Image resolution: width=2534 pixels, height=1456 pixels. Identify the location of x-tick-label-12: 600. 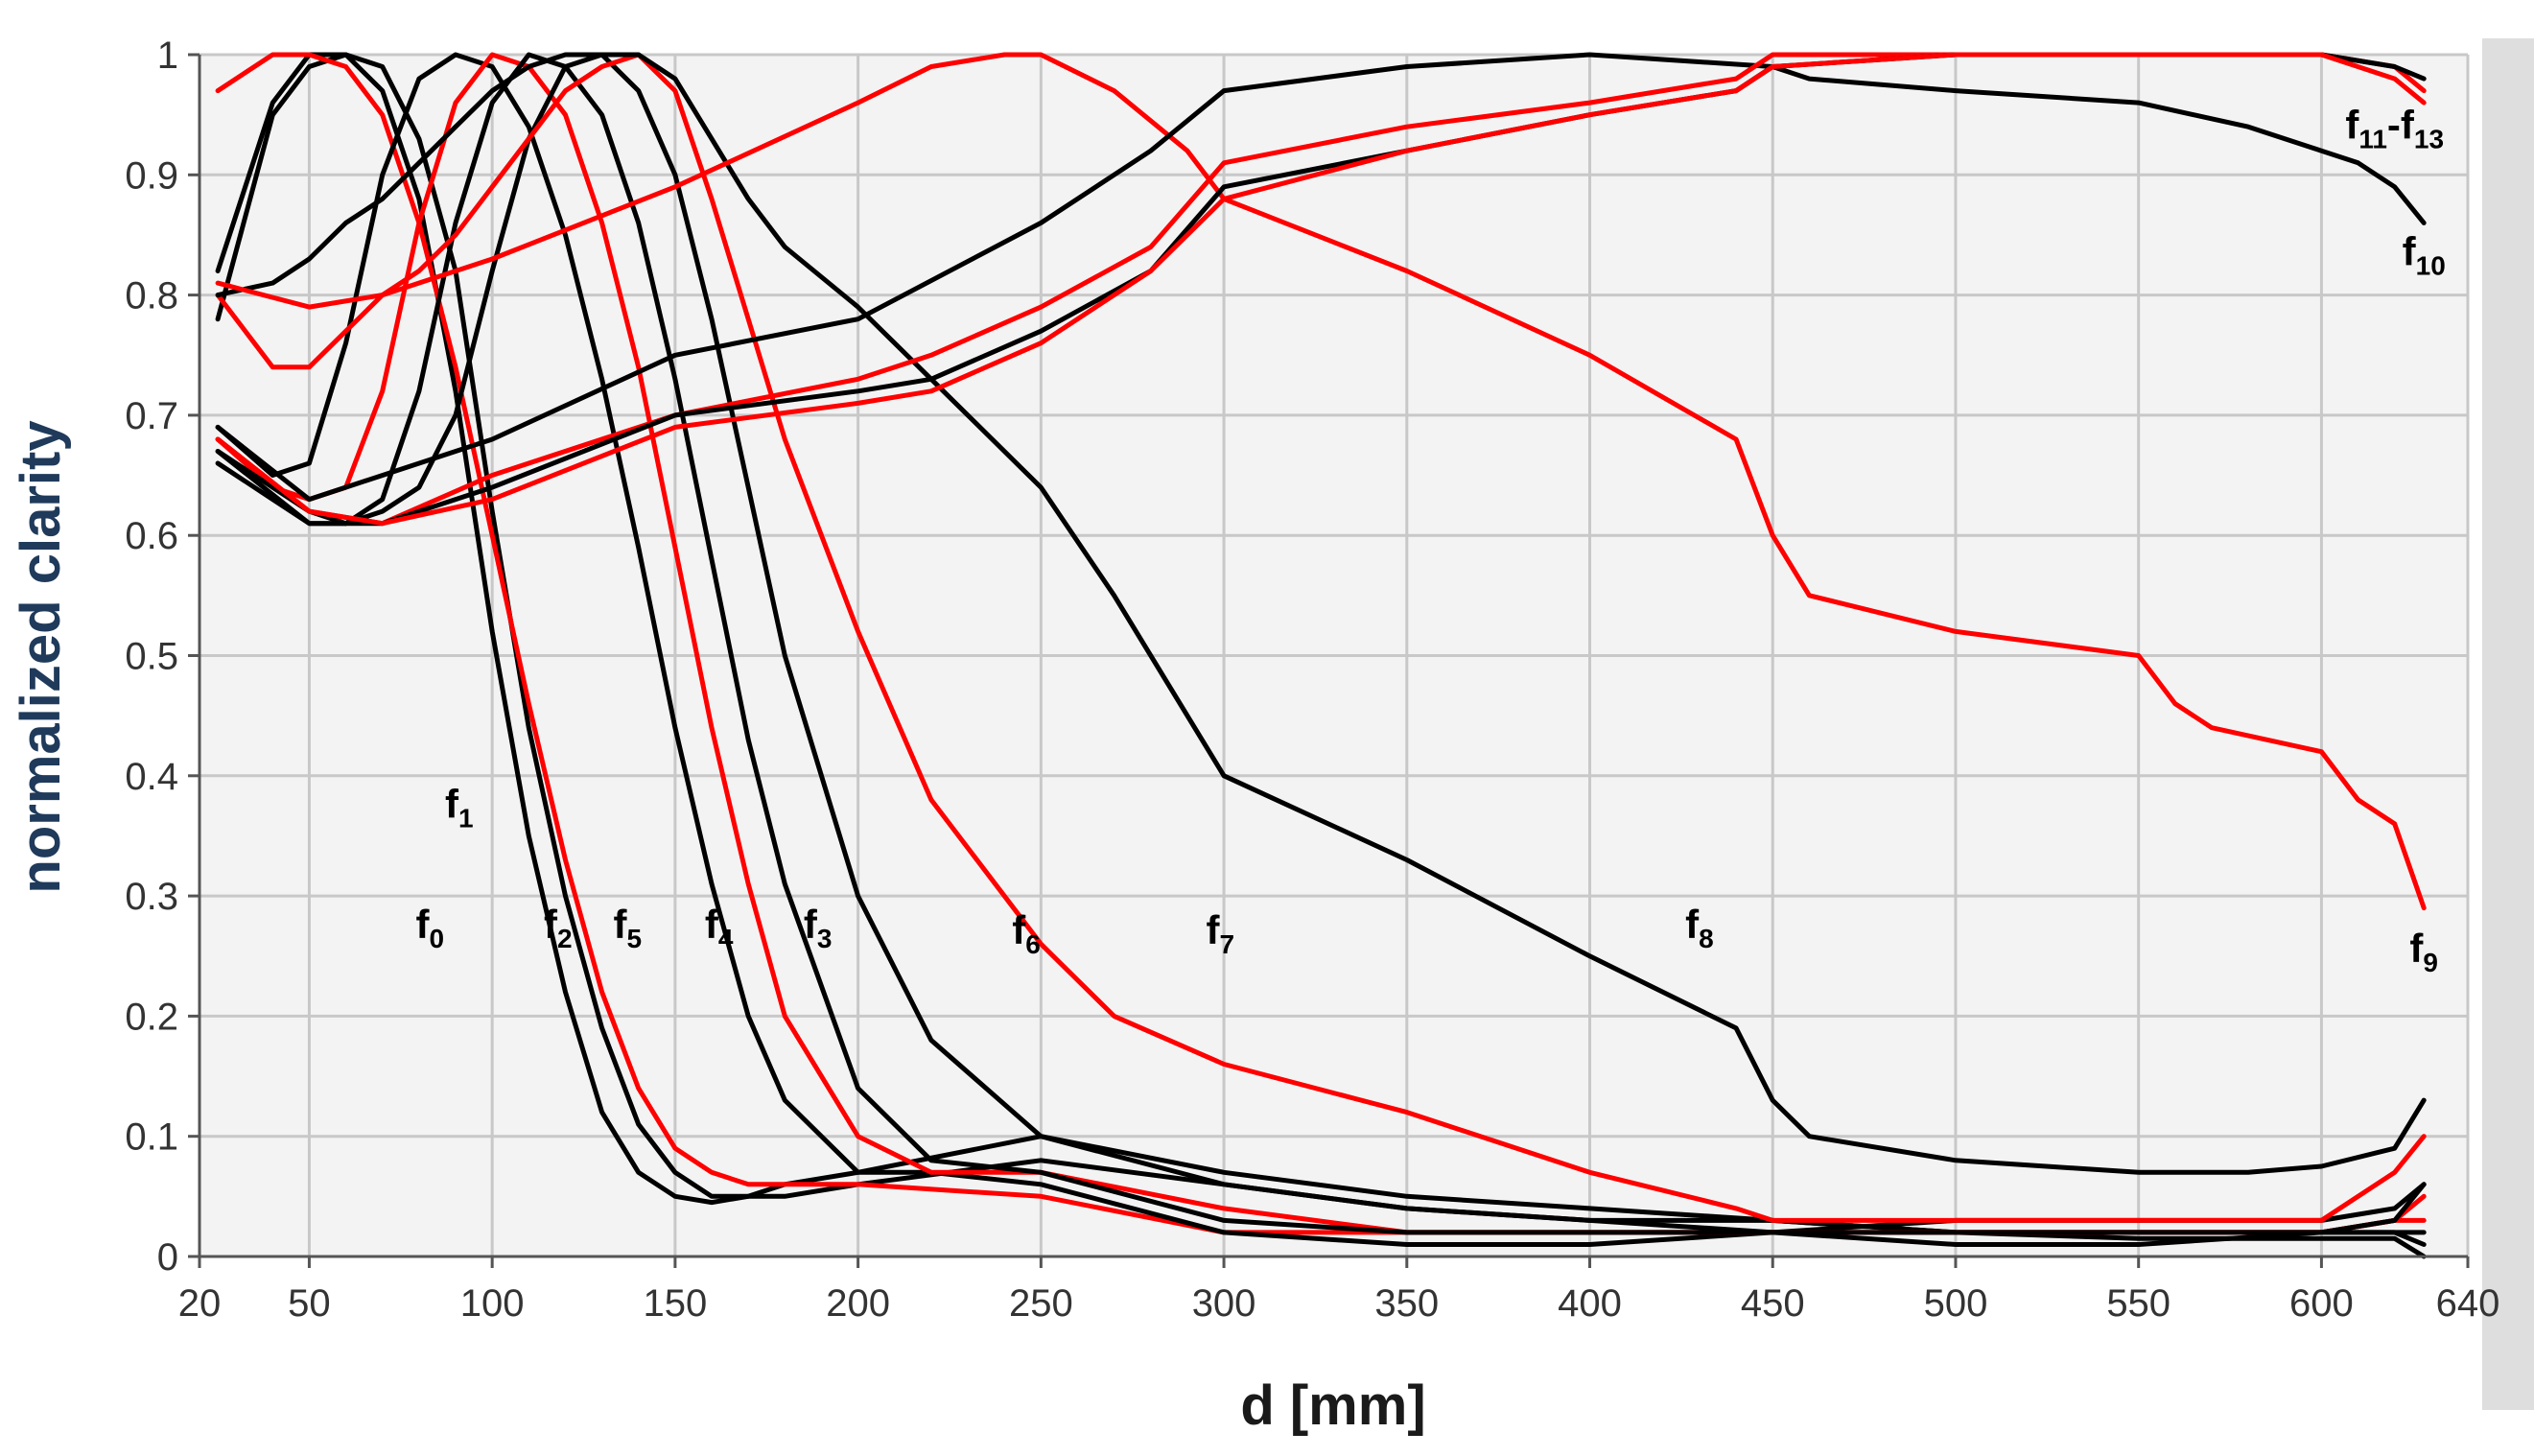
(2322, 1304).